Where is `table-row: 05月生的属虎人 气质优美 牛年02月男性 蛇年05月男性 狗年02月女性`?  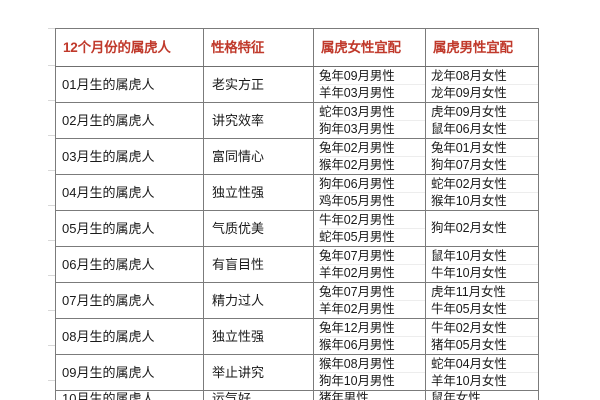 table-row: 05月生的属虎人 气质优美 牛年02月男性 蛇年05月男性 狗年02月女性 is located at coordinates (297, 228).